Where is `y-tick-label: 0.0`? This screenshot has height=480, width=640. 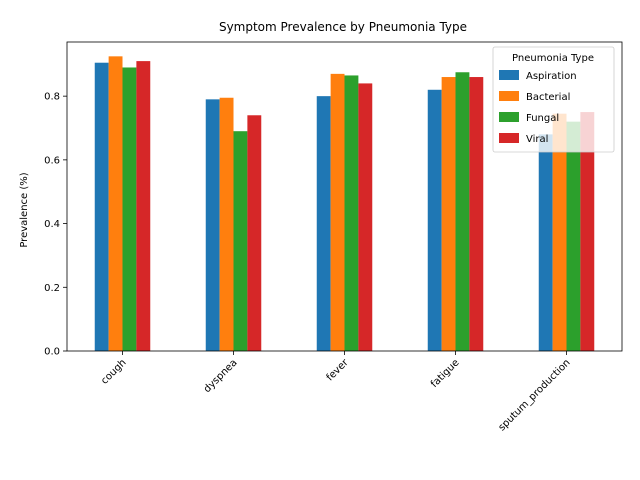
y-tick-label: 0.0 is located at coordinates (52, 352).